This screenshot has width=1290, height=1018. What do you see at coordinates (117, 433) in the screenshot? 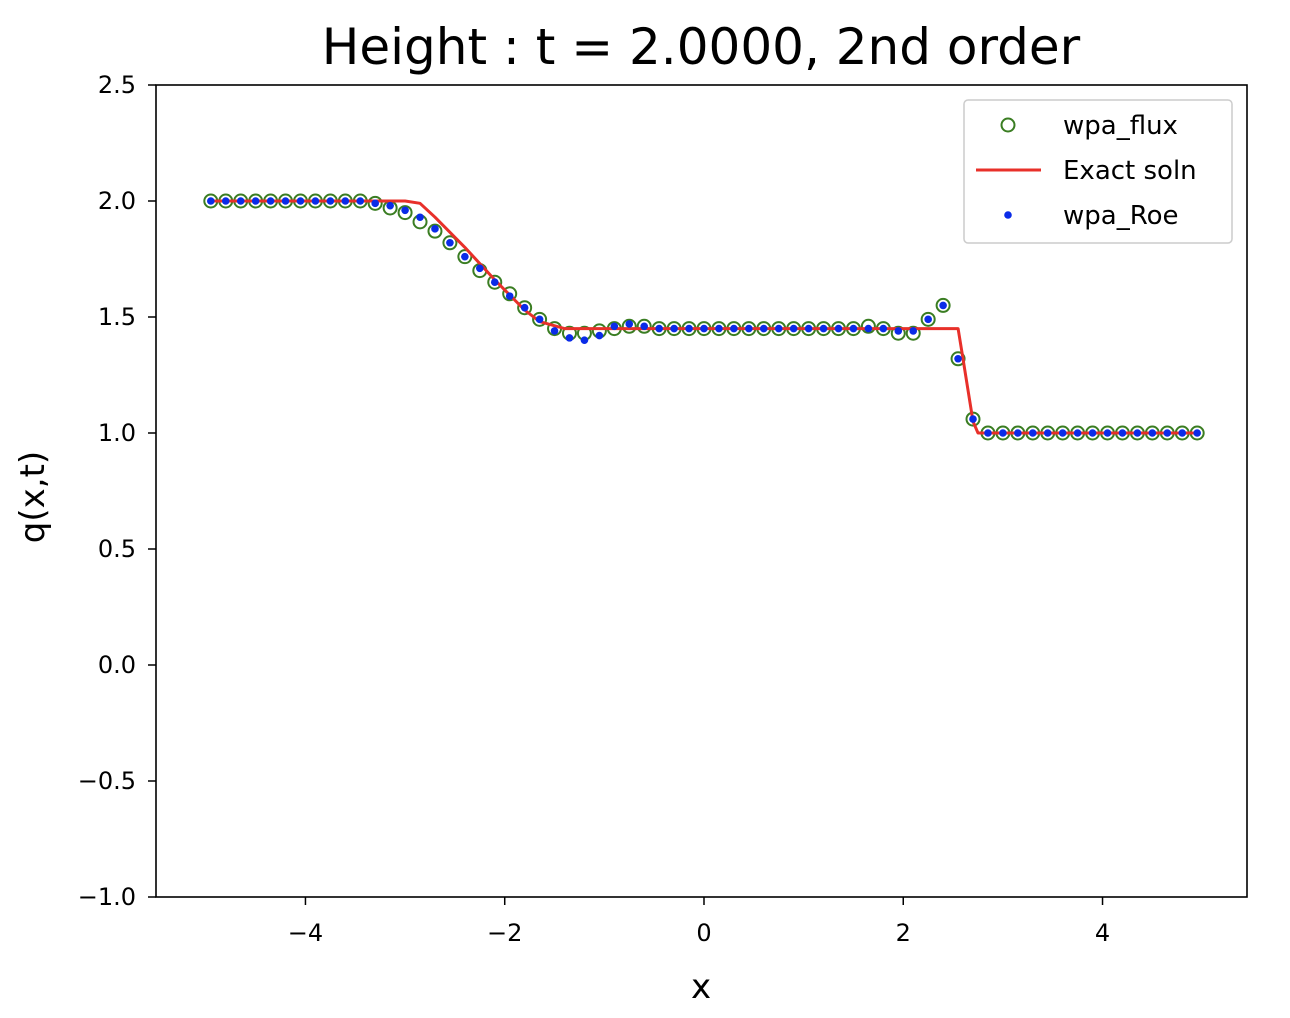
I see `y-tick-label: 1.0` at bounding box center [117, 433].